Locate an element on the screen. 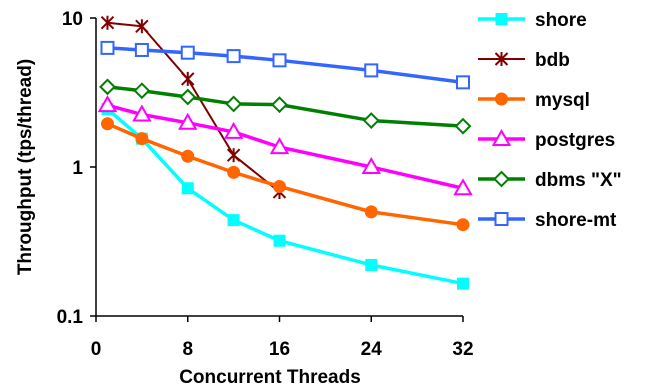 The image size is (657, 387). series-postgres is located at coordinates (285, 145).